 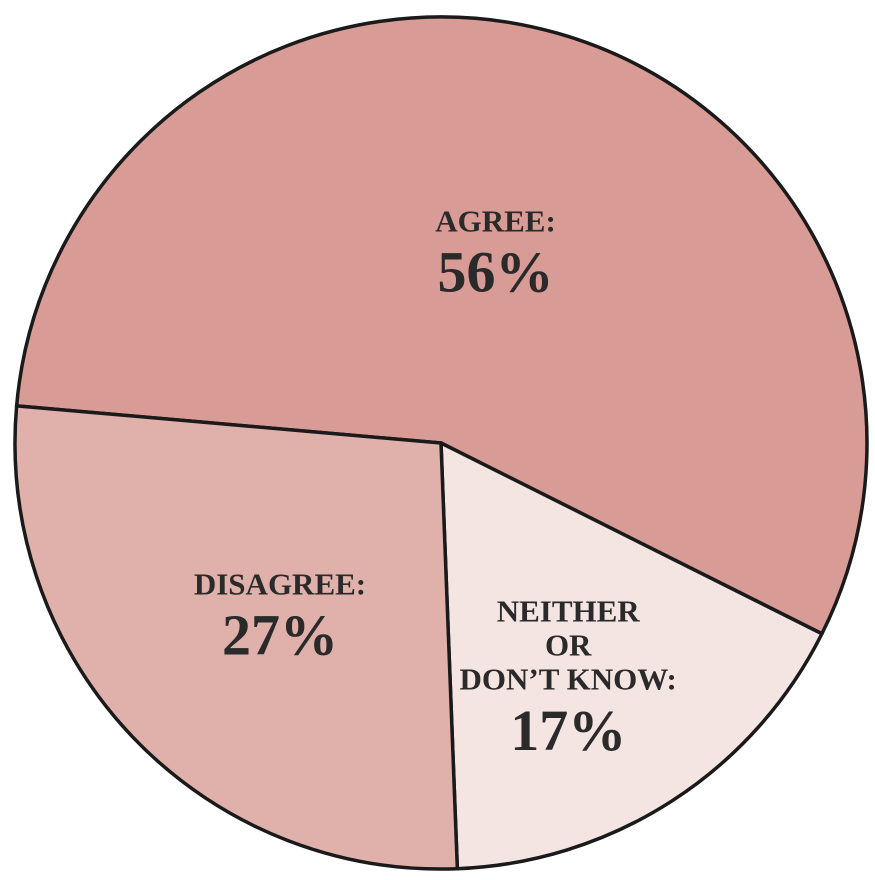 What do you see at coordinates (568, 679) in the screenshot?
I see `slice-label-text: DON’T KNOW:` at bounding box center [568, 679].